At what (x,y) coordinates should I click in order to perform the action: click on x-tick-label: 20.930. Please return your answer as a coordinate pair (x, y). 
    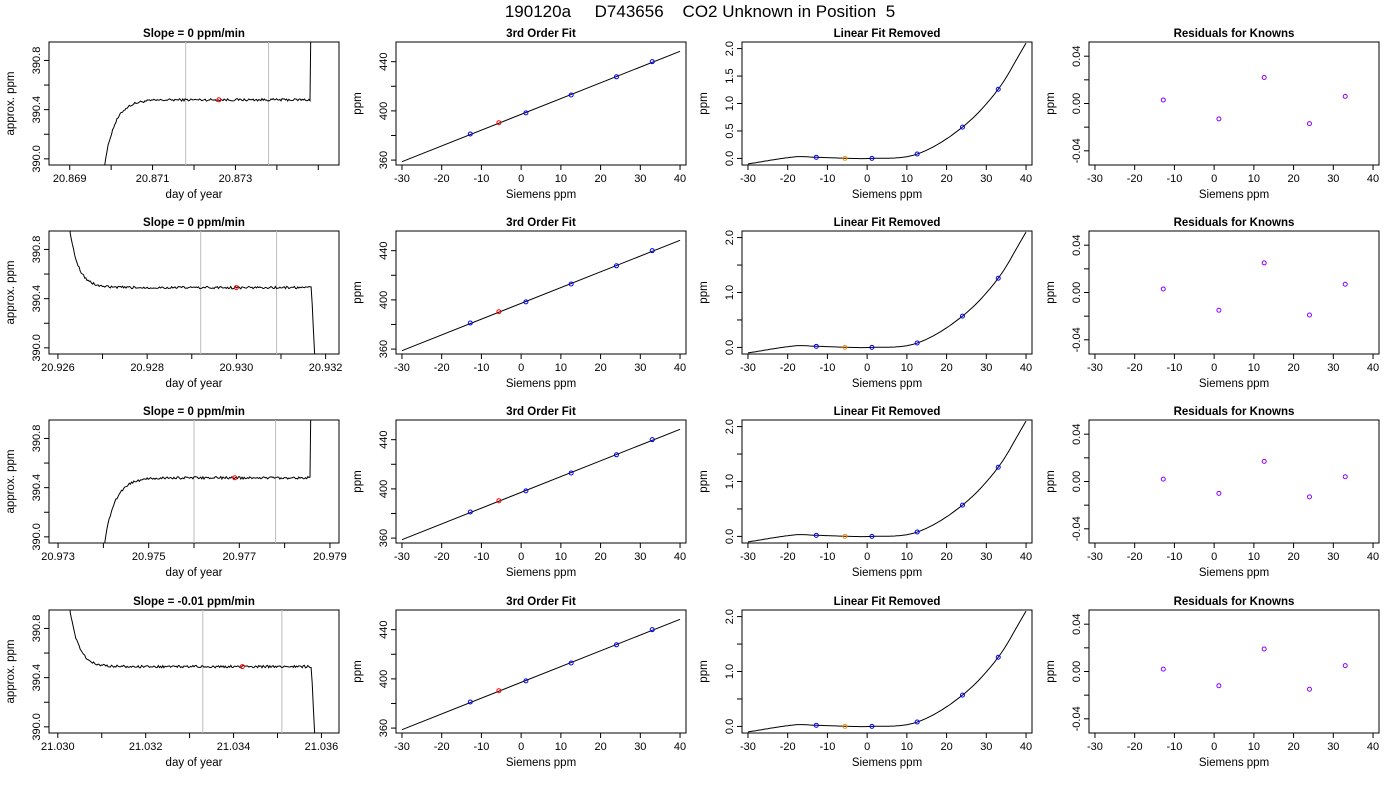
    Looking at the image, I should click on (237, 368).